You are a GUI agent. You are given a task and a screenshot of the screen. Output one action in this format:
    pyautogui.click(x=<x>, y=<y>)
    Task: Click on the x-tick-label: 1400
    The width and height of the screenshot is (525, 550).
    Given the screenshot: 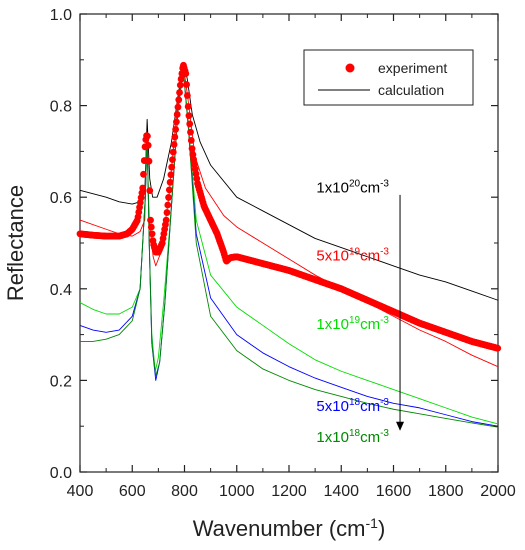 What is the action you would take?
    pyautogui.click(x=341, y=491)
    